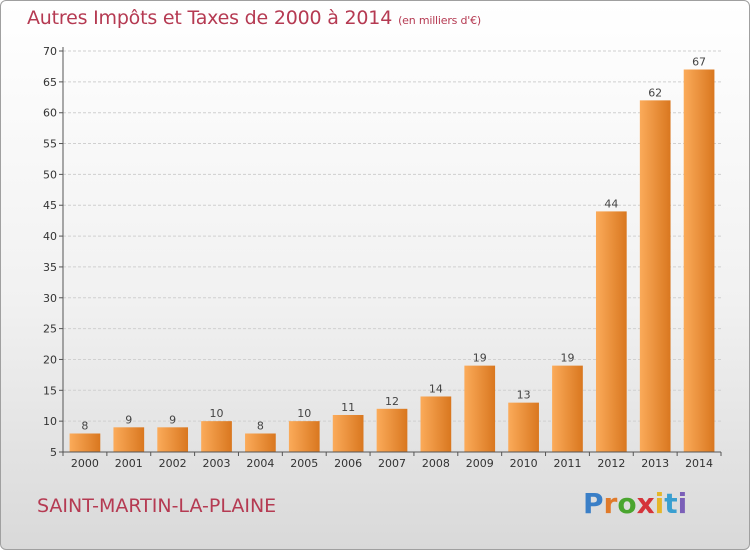  Describe the element at coordinates (50, 267) in the screenshot. I see `y-tick-label: 35` at that location.